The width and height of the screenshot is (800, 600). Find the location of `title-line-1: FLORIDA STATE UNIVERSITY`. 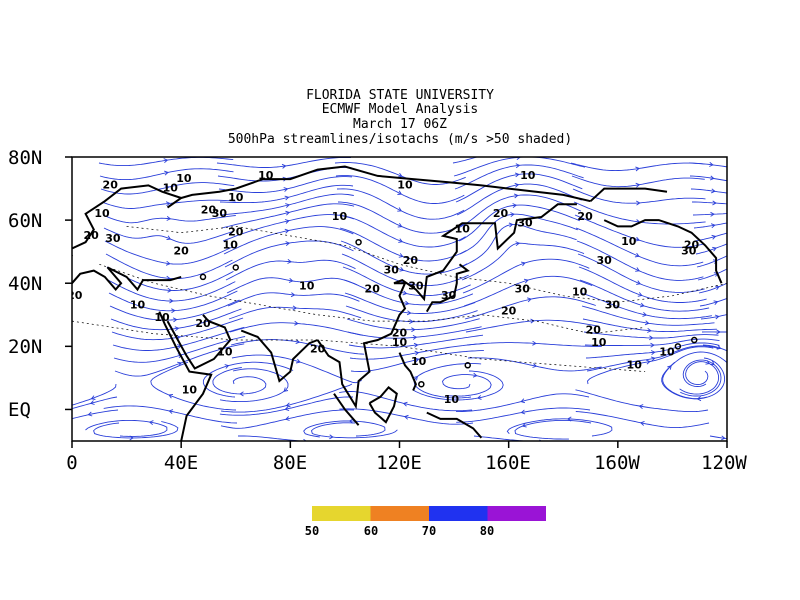

title-line-1: FLORIDA STATE UNIVERSITY is located at coordinates (400, 95).